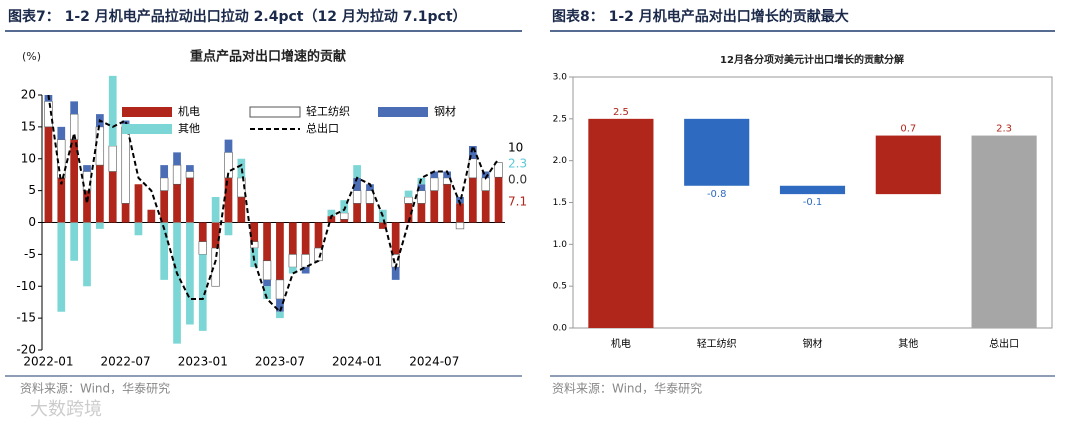 This screenshot has width=1080, height=431. I want to click on legend-label: 轻工纺织, so click(328, 111).